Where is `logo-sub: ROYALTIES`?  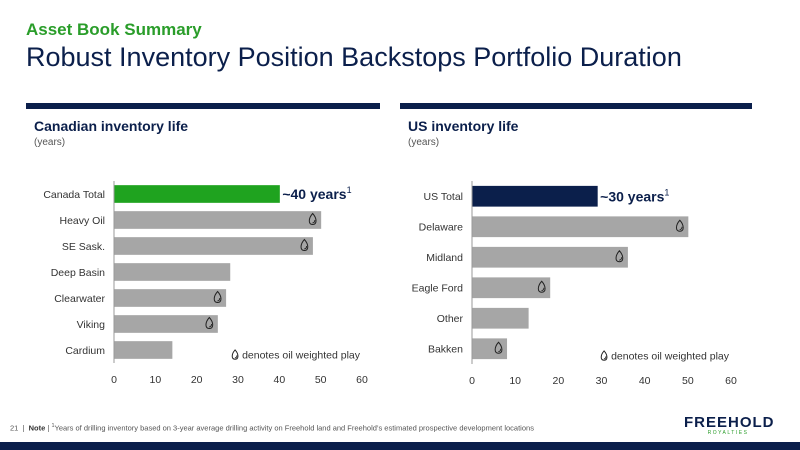 logo-sub: ROYALTIES is located at coordinates (728, 433).